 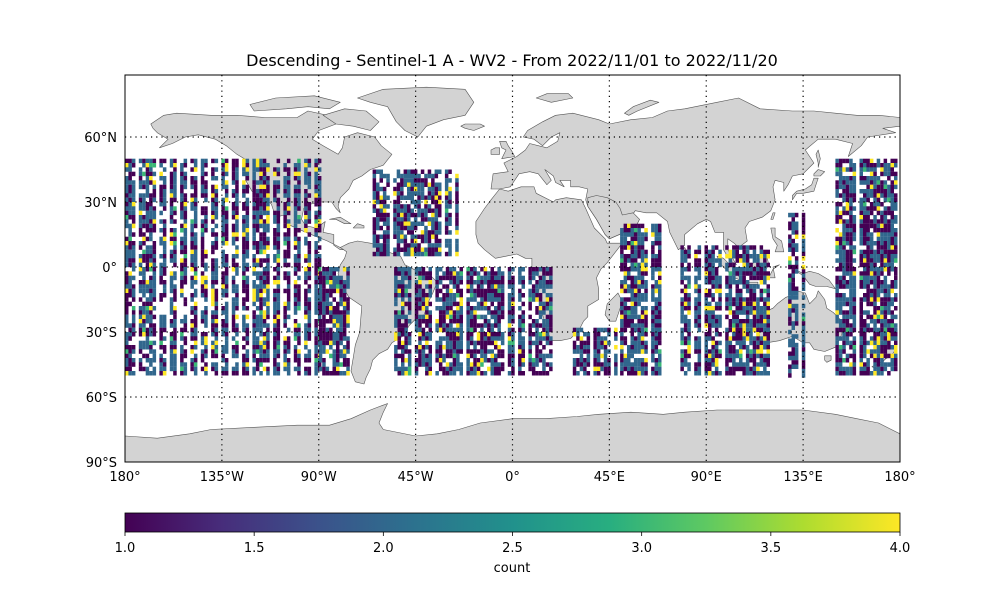 I want to click on longitude-tick-label: 90°W, so click(x=319, y=477).